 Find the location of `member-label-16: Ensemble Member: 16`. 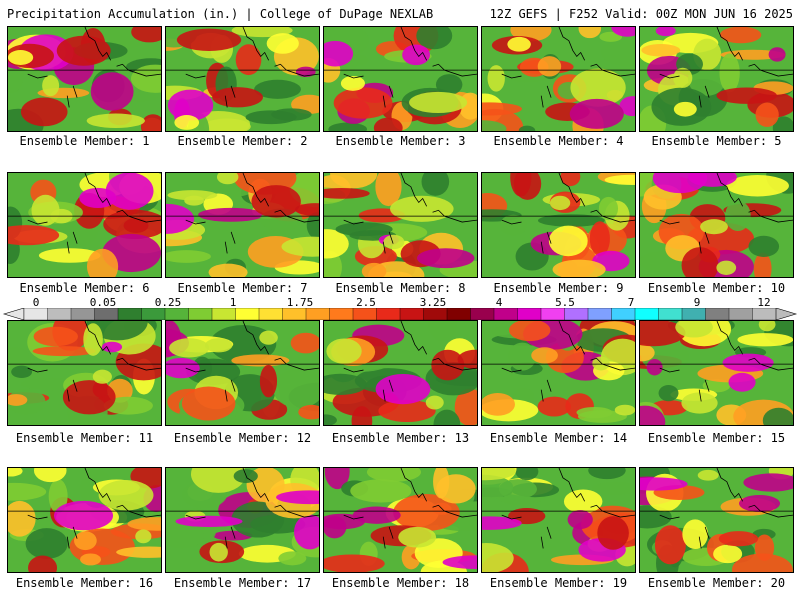

member-label-16: Ensemble Member: 16 is located at coordinates (84, 583).